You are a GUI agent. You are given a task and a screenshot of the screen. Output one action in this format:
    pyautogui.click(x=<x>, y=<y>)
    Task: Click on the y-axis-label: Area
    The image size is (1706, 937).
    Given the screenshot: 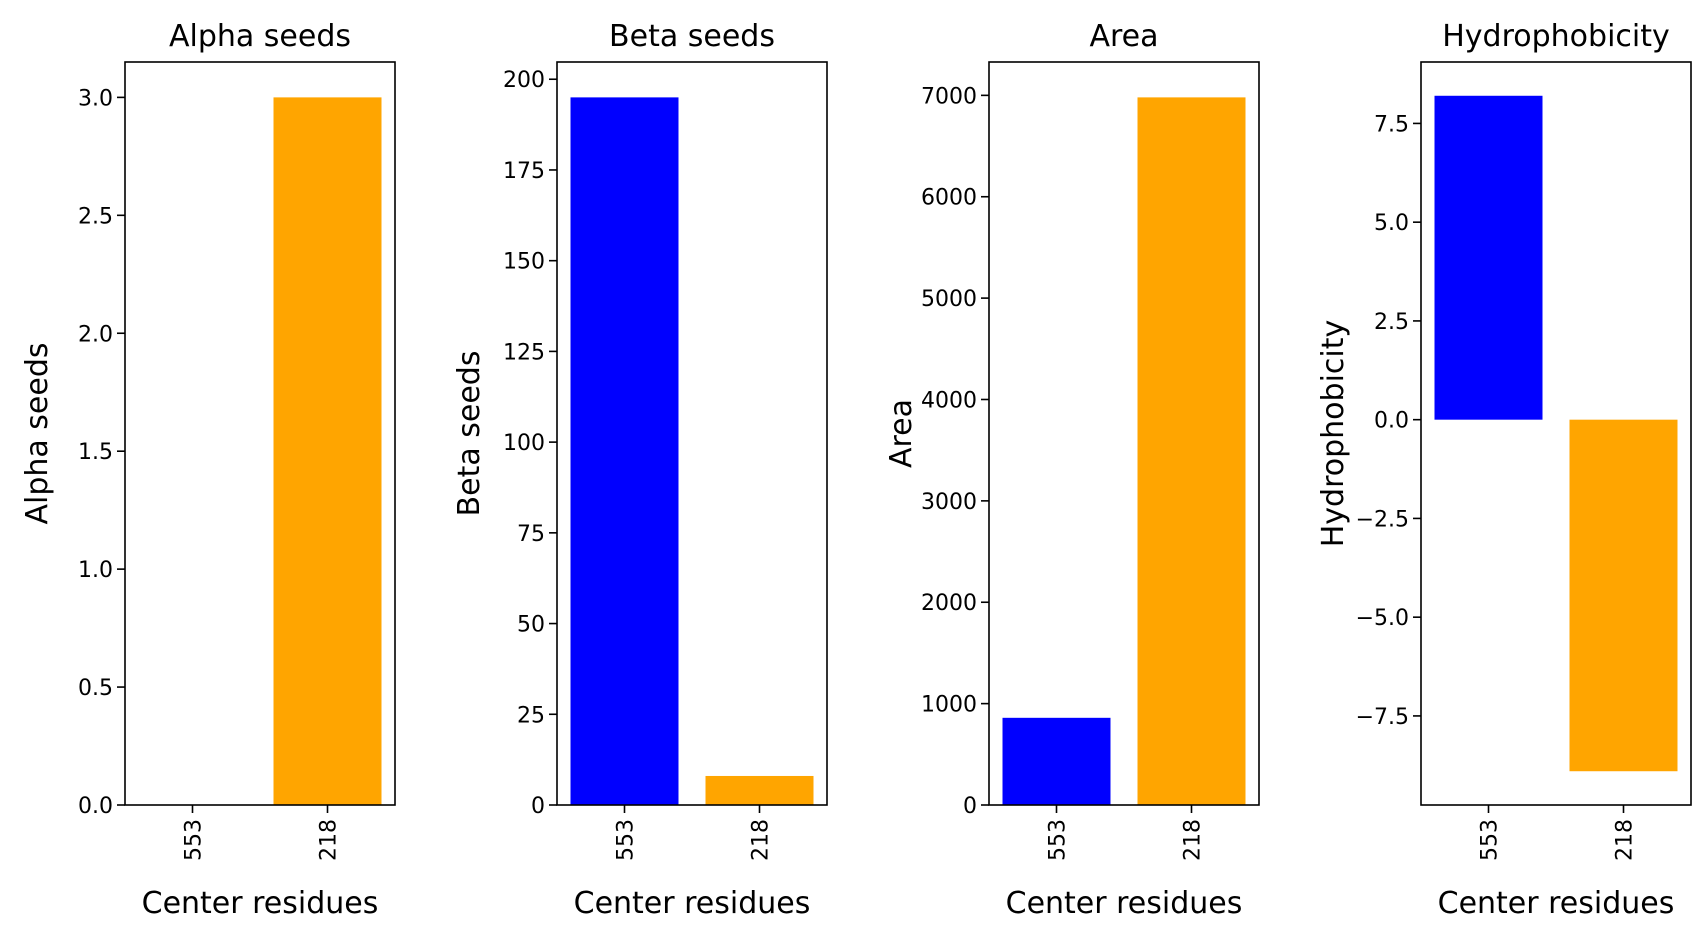 What is the action you would take?
    pyautogui.click(x=901, y=433)
    